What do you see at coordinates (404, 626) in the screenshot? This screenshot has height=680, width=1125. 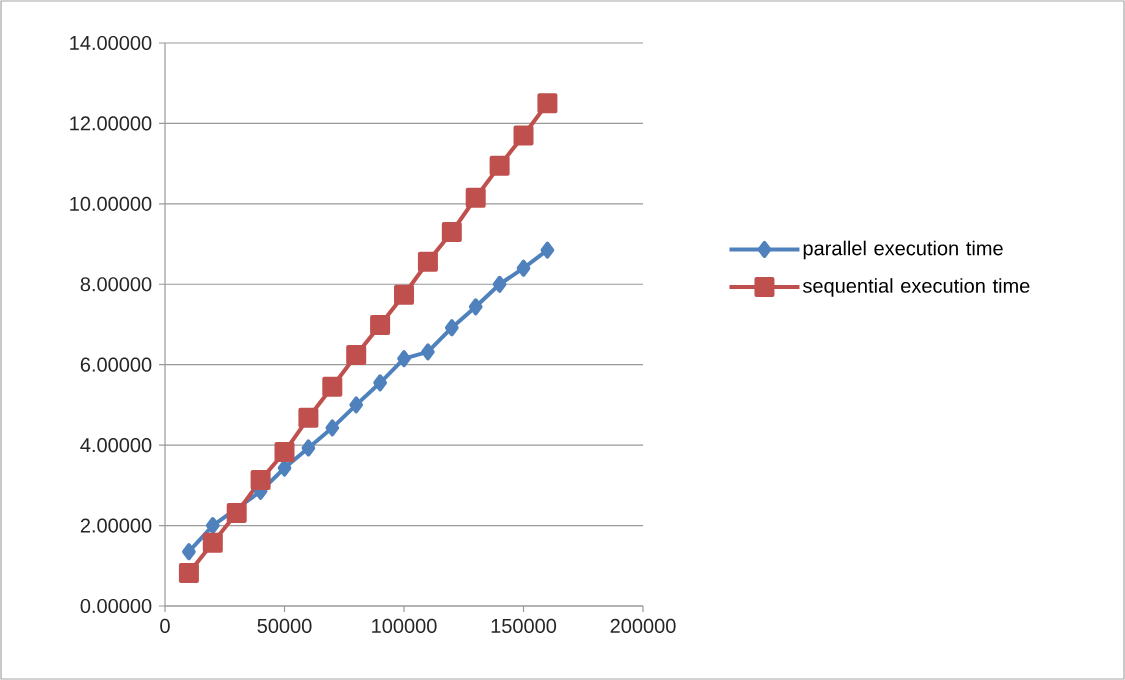 I see `x-tick-label: 100000` at bounding box center [404, 626].